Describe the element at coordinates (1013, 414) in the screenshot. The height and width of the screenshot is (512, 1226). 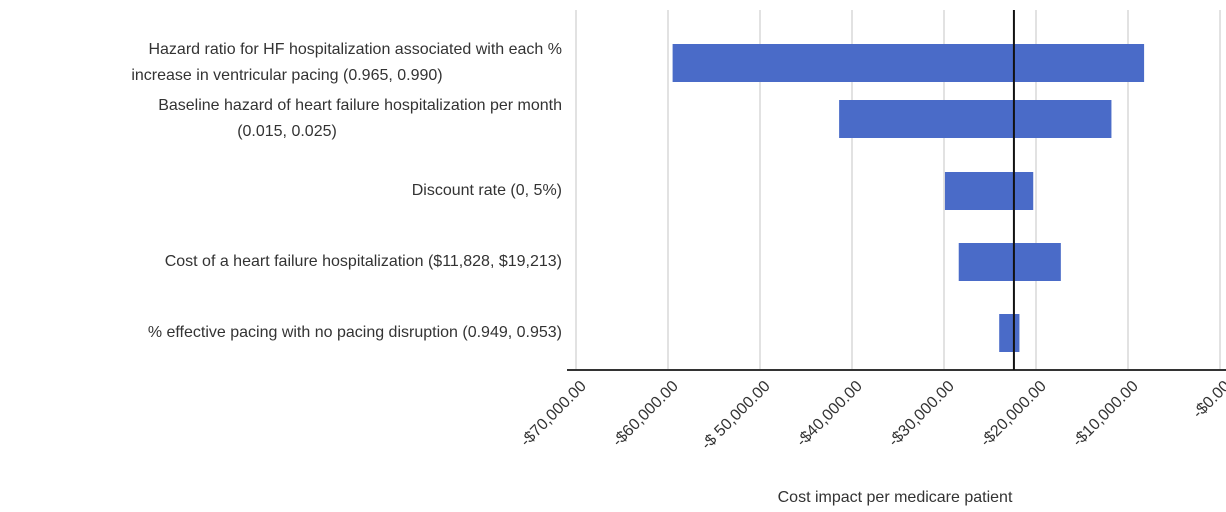
I see `x-tick-label: -$20,000.00` at that location.